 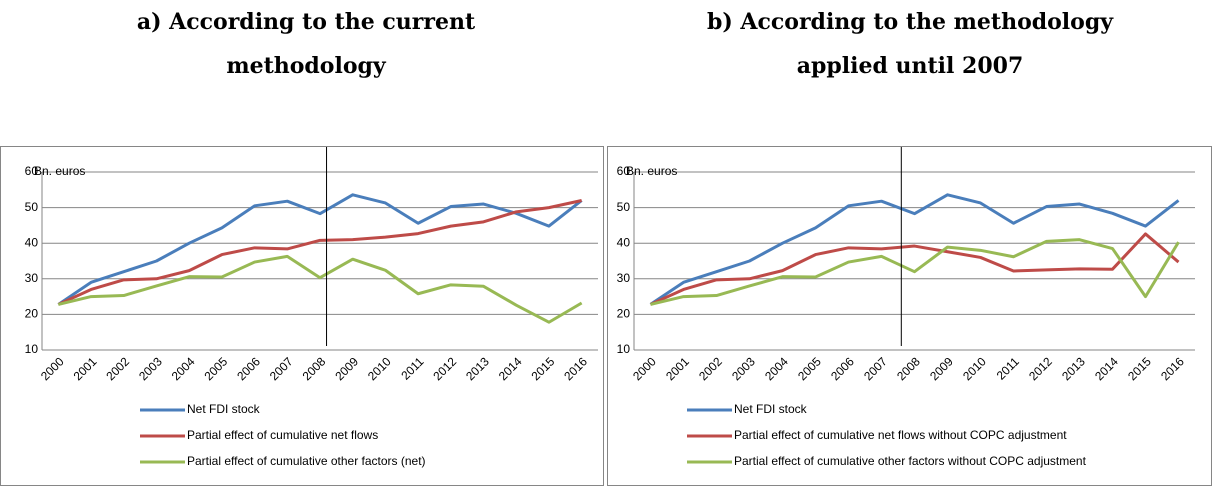 What do you see at coordinates (282, 435) in the screenshot?
I see `legend-label: Partial effect of cumulative net flows` at bounding box center [282, 435].